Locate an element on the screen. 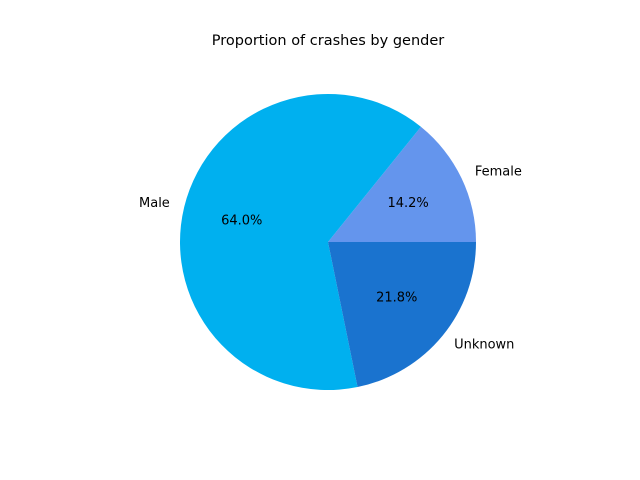  pie-slice-female is located at coordinates (402, 184).